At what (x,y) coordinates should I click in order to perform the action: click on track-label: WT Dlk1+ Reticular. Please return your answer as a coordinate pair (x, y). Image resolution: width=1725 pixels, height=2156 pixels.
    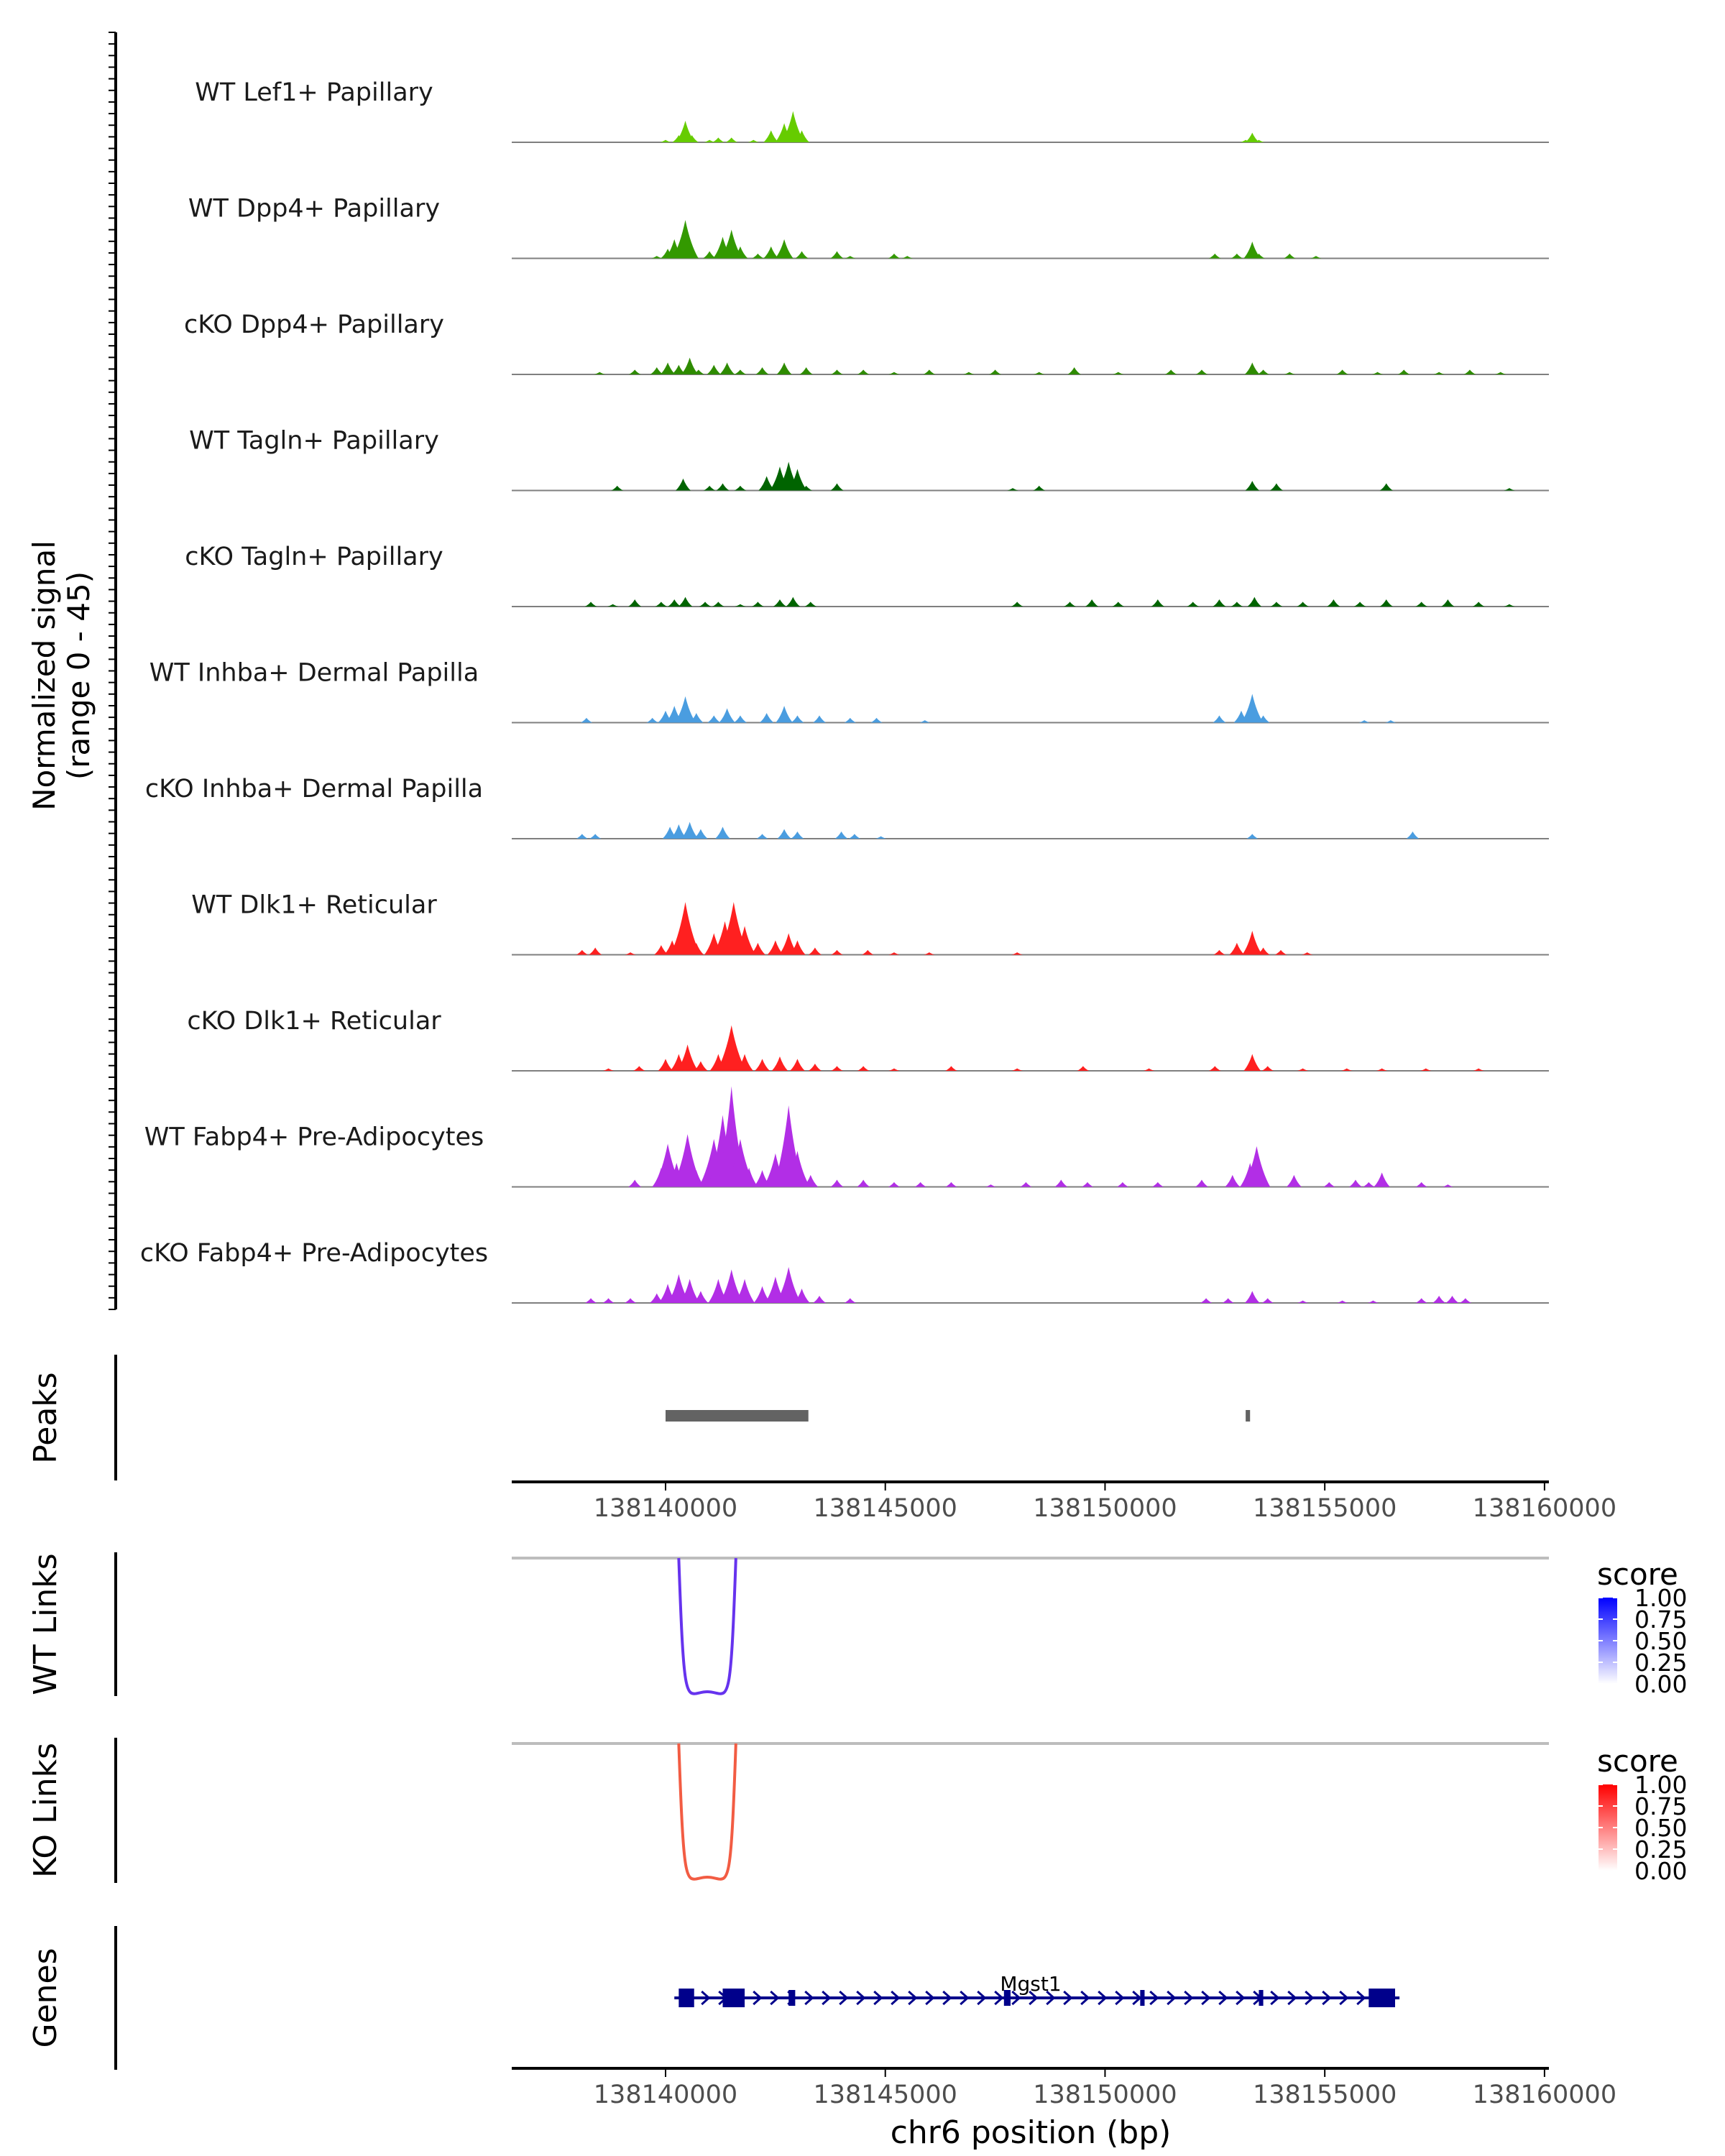
    Looking at the image, I should click on (314, 905).